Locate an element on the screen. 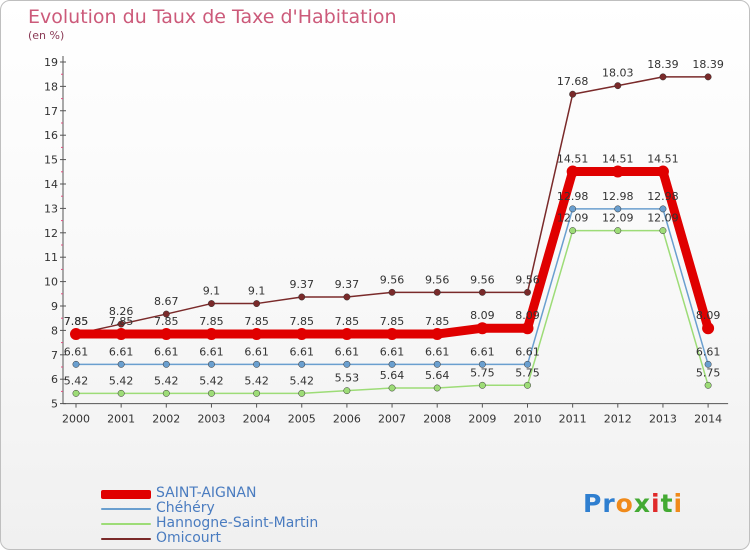  y-tick-label: 17 is located at coordinates (51, 111).